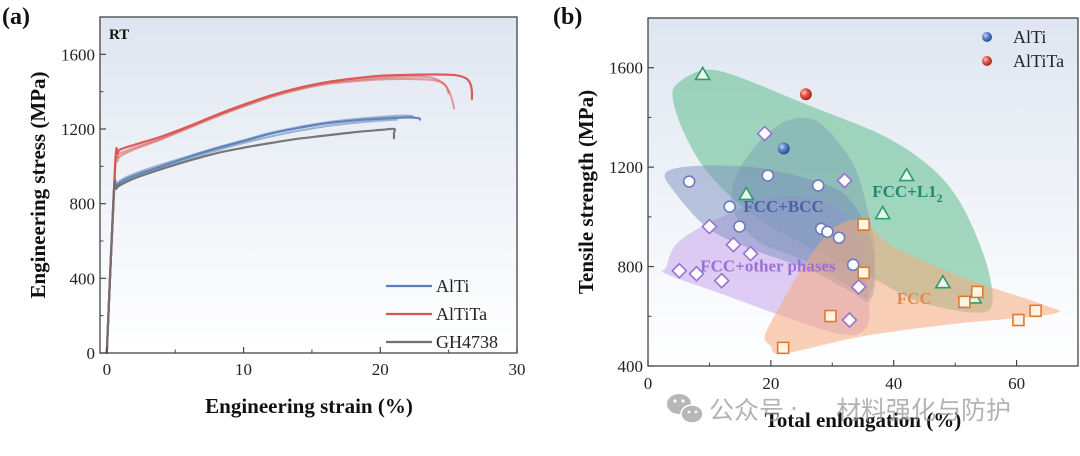 The image size is (1080, 456). I want to click on region-label-fcc-l1-2: FCC+L12, so click(907, 193).